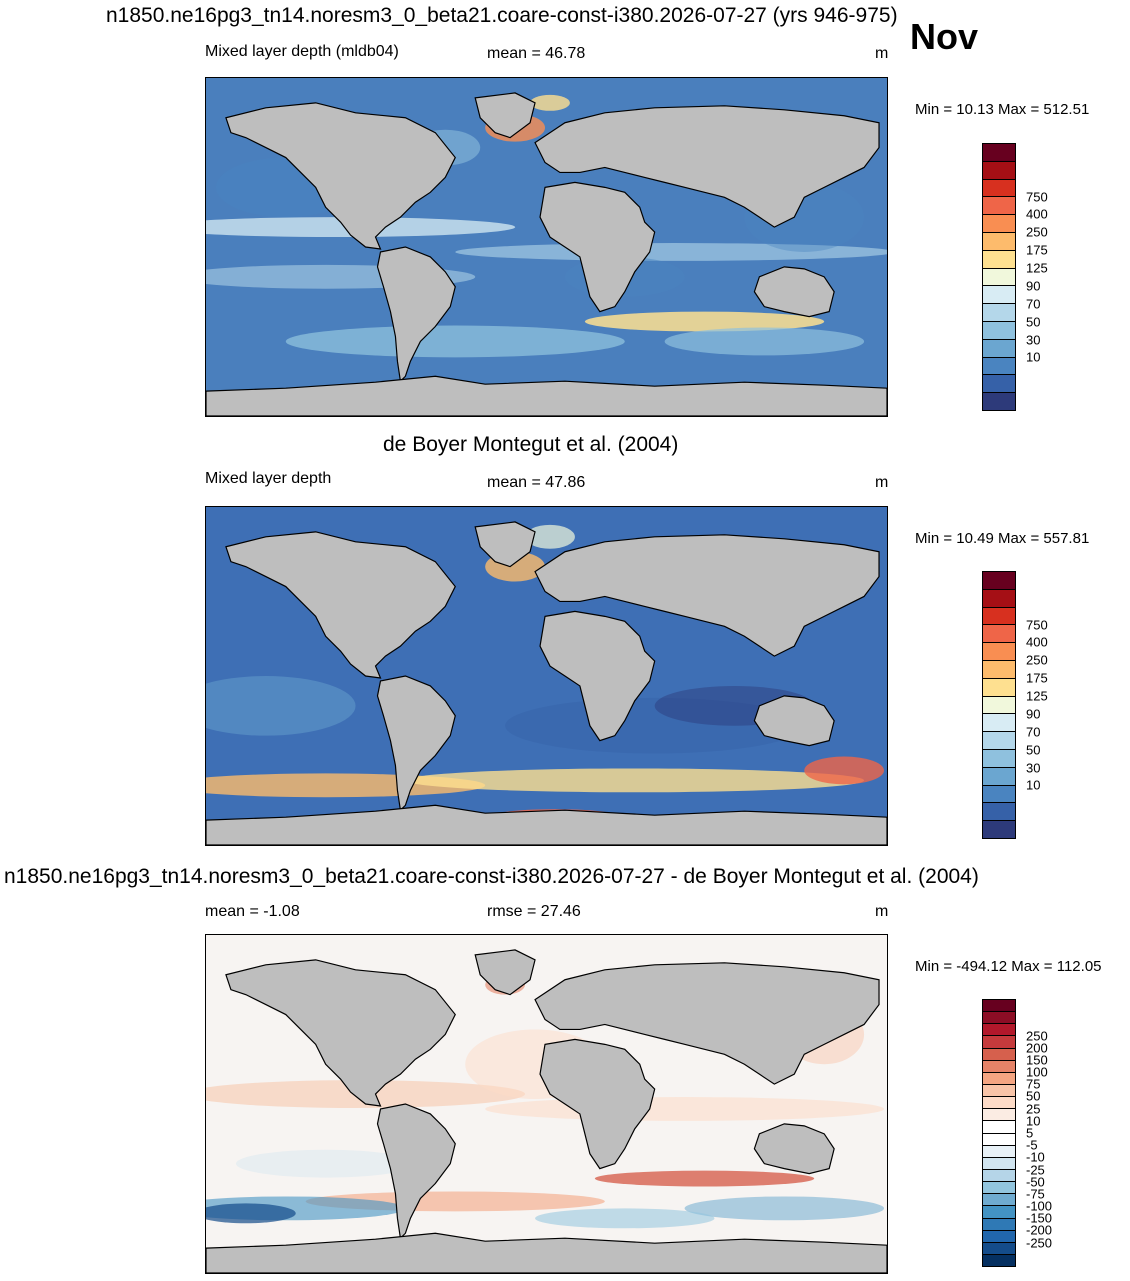 This screenshot has height=1281, width=1130. What do you see at coordinates (1037, 660) in the screenshot?
I see `colorbar-tick-obs-2: 250` at bounding box center [1037, 660].